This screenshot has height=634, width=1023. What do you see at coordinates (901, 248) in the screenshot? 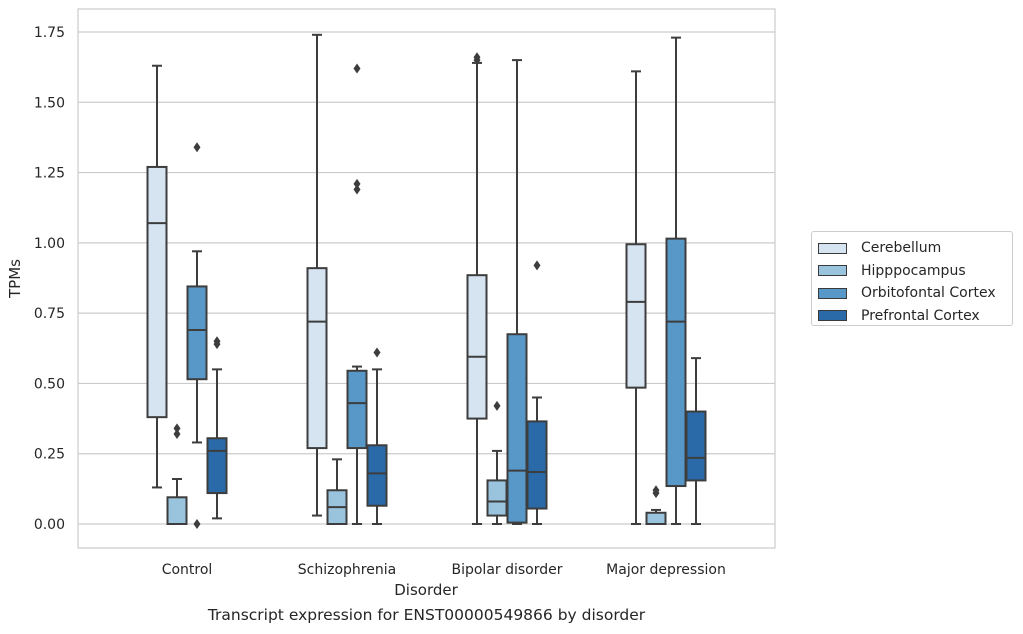
I see `legend-label: Cerebellum` at bounding box center [901, 248].